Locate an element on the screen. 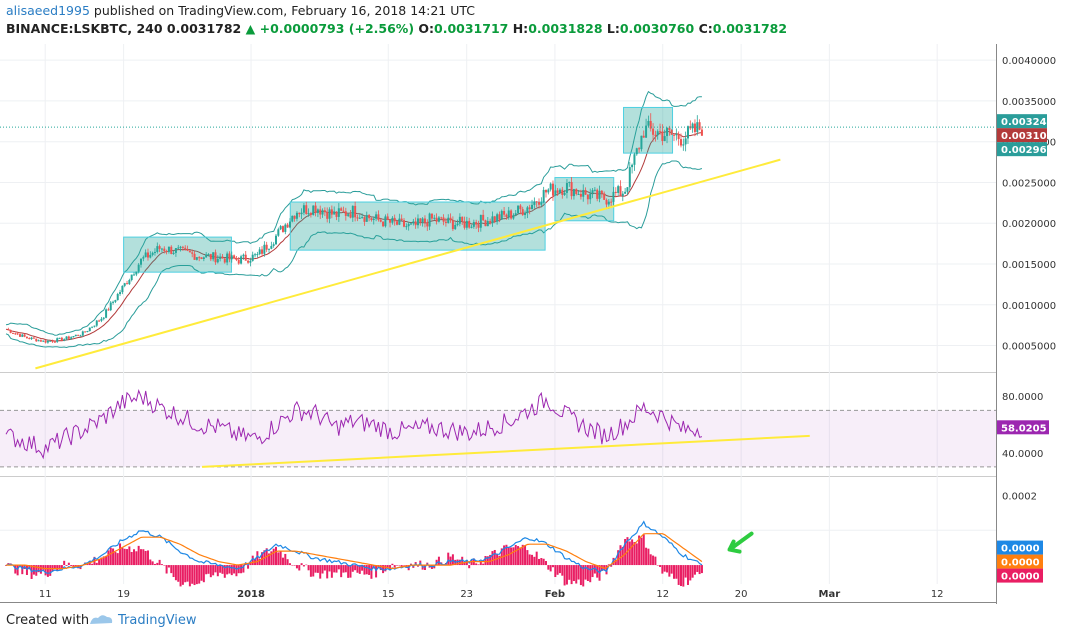  low-label: L: is located at coordinates (613, 28).